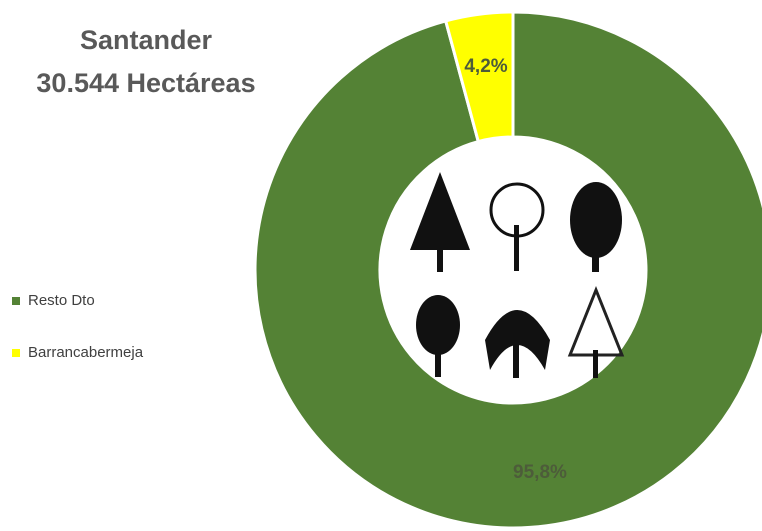 The height and width of the screenshot is (531, 762). Describe the element at coordinates (61, 300) in the screenshot. I see `legend-label: Resto Dto` at that location.